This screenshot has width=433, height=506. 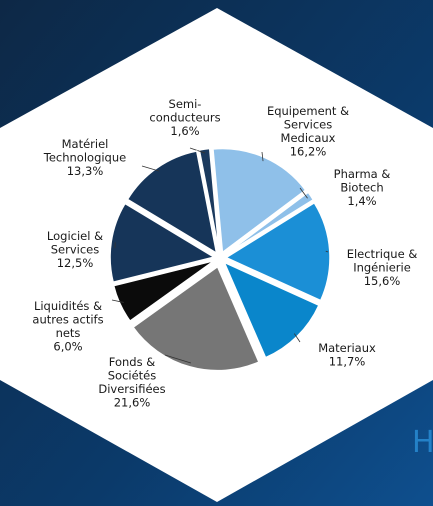 I want to click on slice-label: Equipement & Services Medicaux, so click(x=308, y=124).